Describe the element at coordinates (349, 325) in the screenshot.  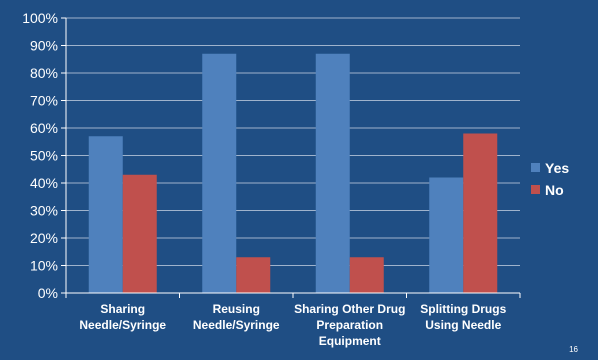
I see `x-tick-label: Sharing Other Drug Preparation Equipment` at that location.